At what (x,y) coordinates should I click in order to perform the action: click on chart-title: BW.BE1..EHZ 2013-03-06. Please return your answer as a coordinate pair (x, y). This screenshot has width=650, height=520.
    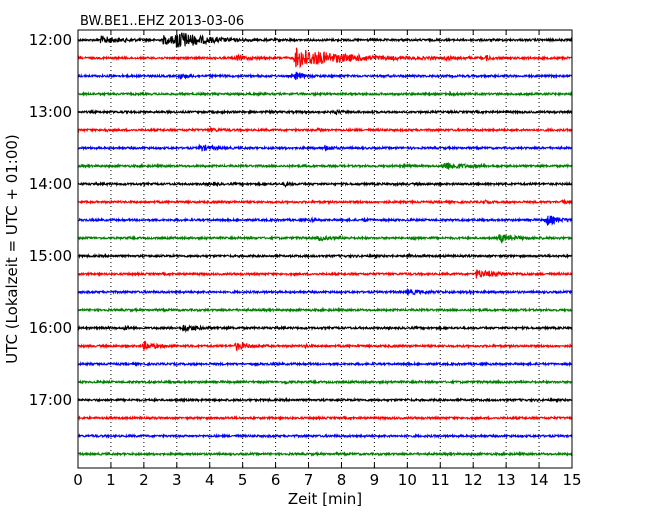
    Looking at the image, I should click on (162, 21).